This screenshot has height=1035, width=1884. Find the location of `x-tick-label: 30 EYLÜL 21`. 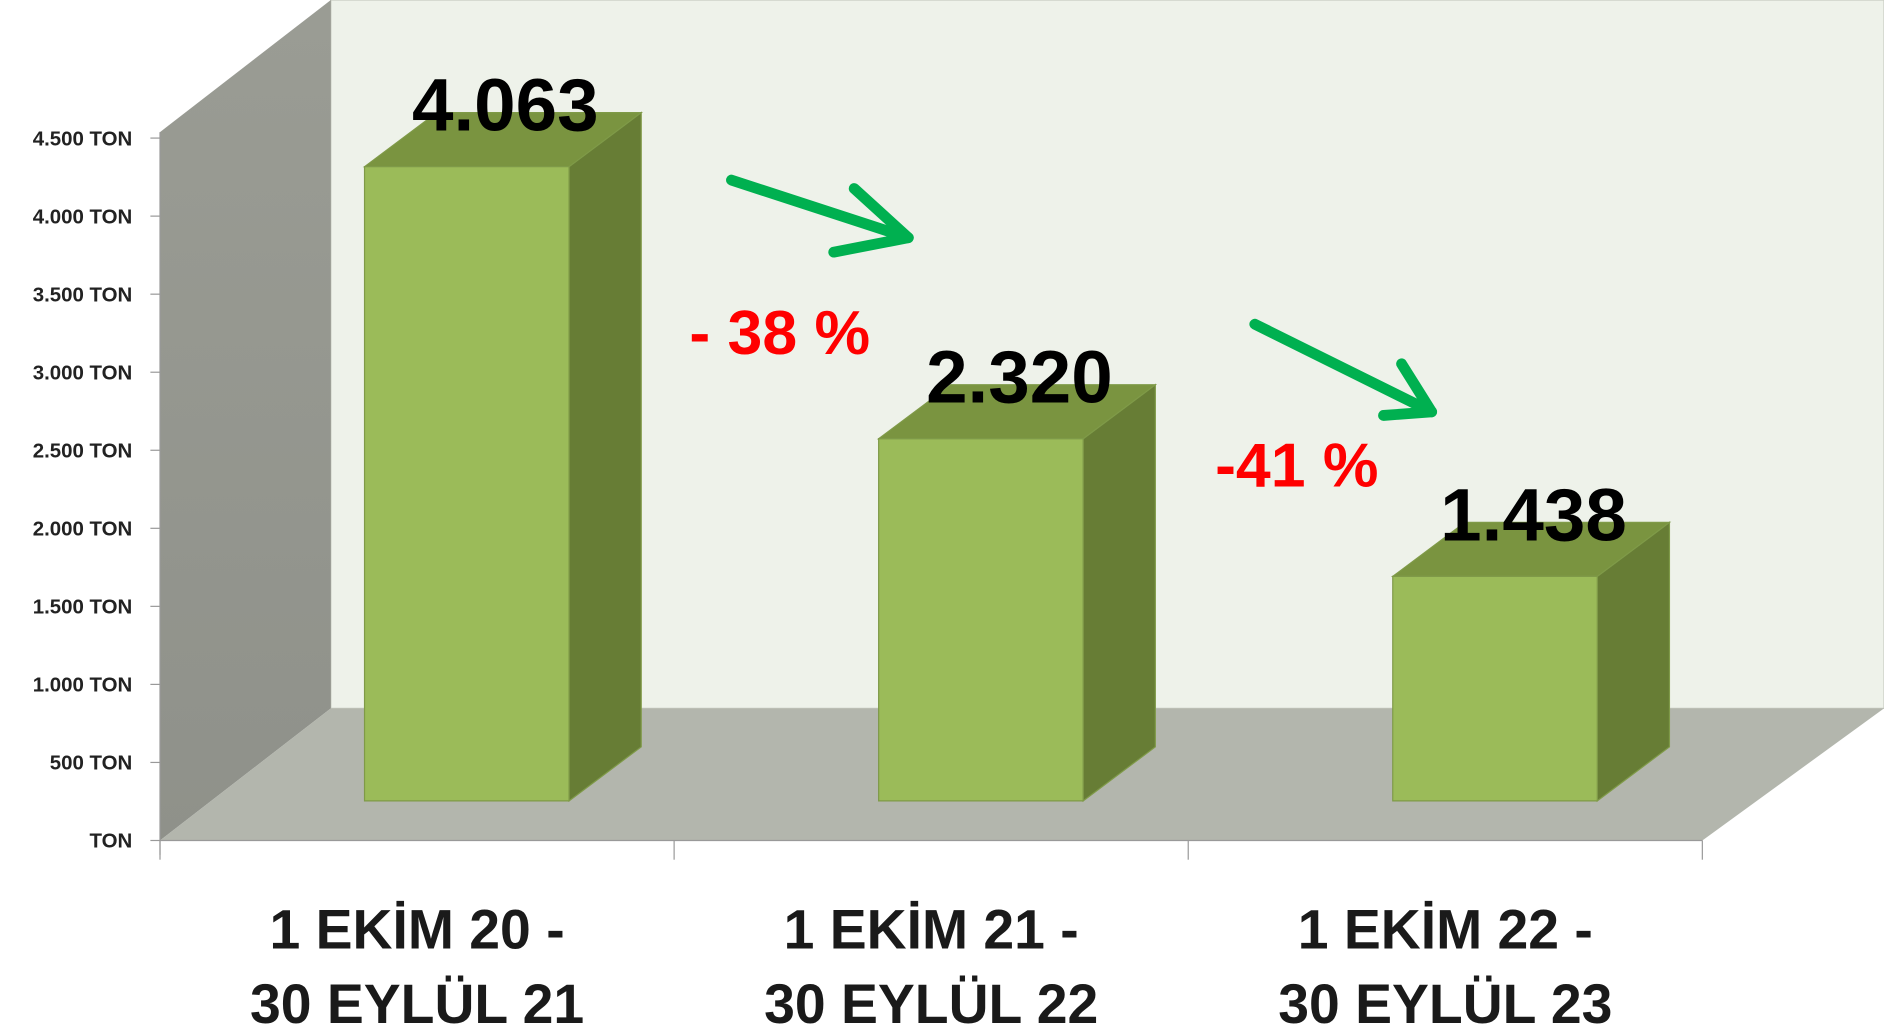

x-tick-label: 30 EYLÜL 21 is located at coordinates (417, 1004).